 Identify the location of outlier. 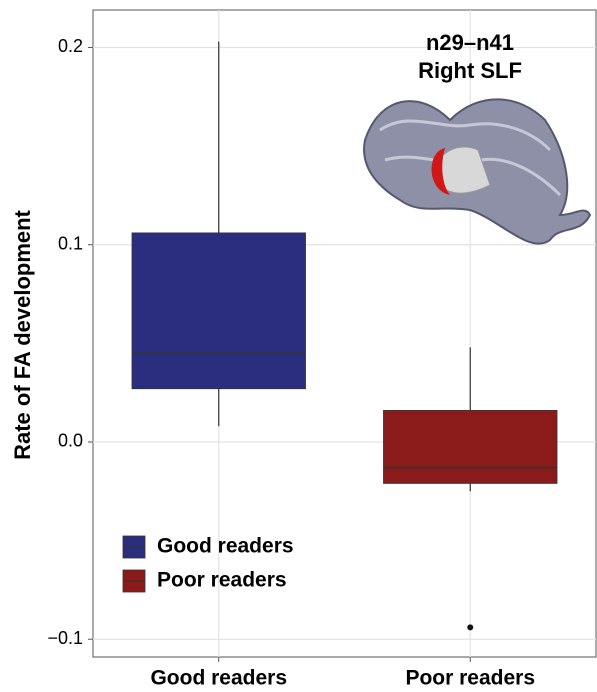
(470, 627).